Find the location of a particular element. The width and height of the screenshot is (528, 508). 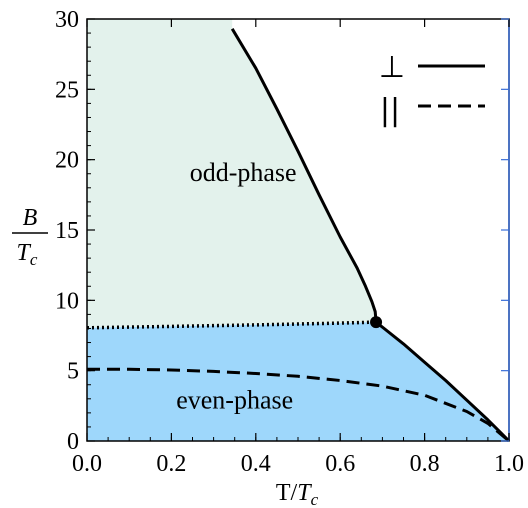

even-phase-label: even-phase is located at coordinates (234, 400).